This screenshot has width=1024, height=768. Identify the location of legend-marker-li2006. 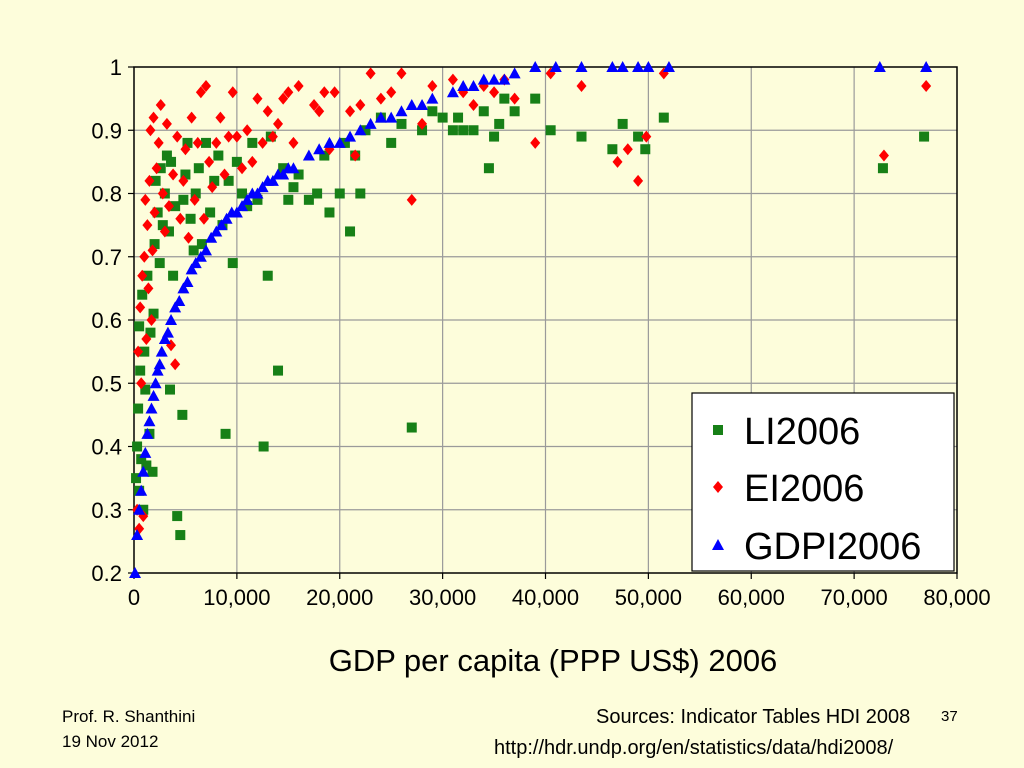
(718, 430).